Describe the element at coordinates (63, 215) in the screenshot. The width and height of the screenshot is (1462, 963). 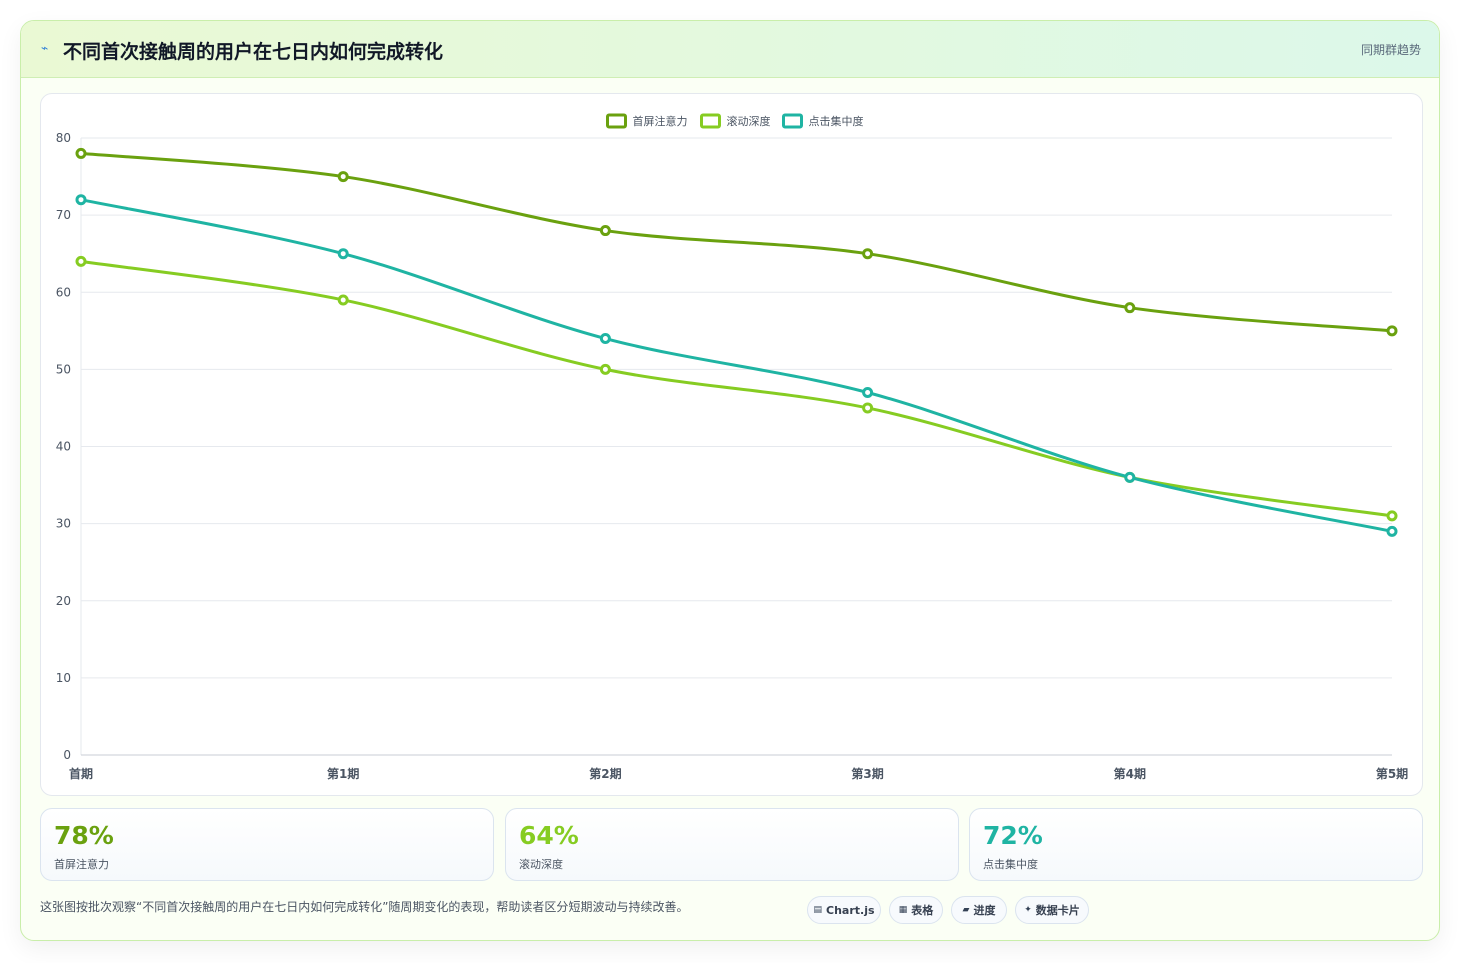
I see `y-tick-label: 70` at that location.